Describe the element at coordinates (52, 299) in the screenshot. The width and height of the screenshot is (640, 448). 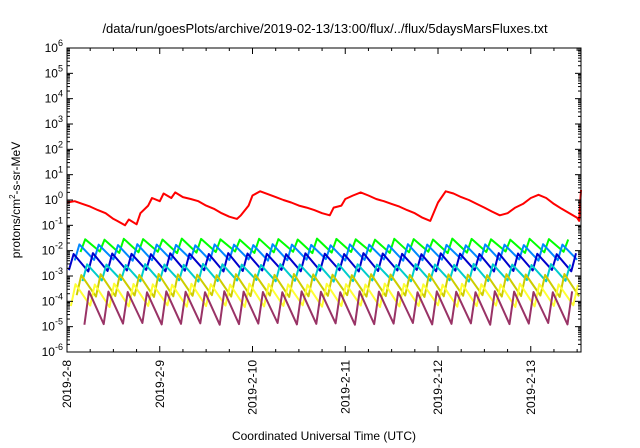
I see `y-tick-label: 10⁻⁴` at that location.